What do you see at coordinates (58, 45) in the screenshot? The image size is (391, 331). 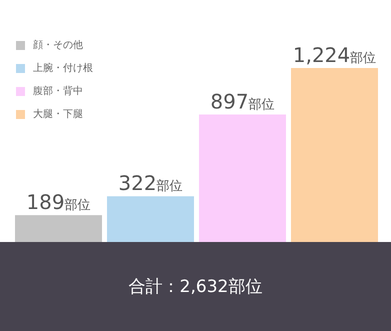 I see `legend-label: 顔・その他` at bounding box center [58, 45].